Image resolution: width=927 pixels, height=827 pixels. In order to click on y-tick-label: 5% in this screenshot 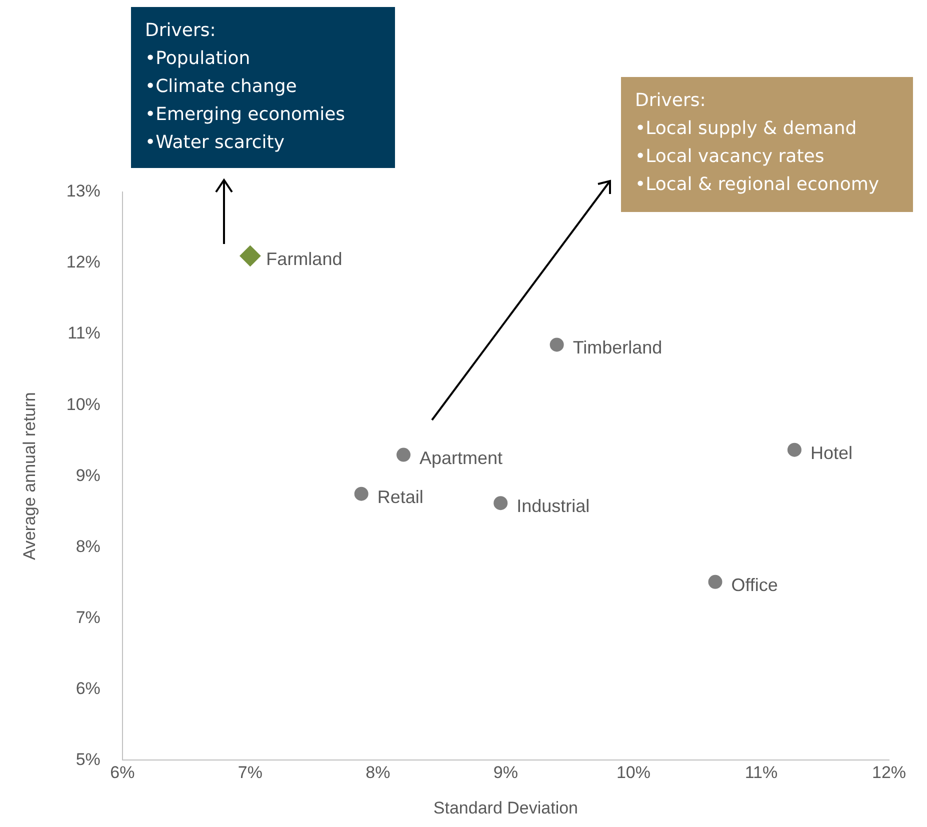, I will do `click(88, 759)`.